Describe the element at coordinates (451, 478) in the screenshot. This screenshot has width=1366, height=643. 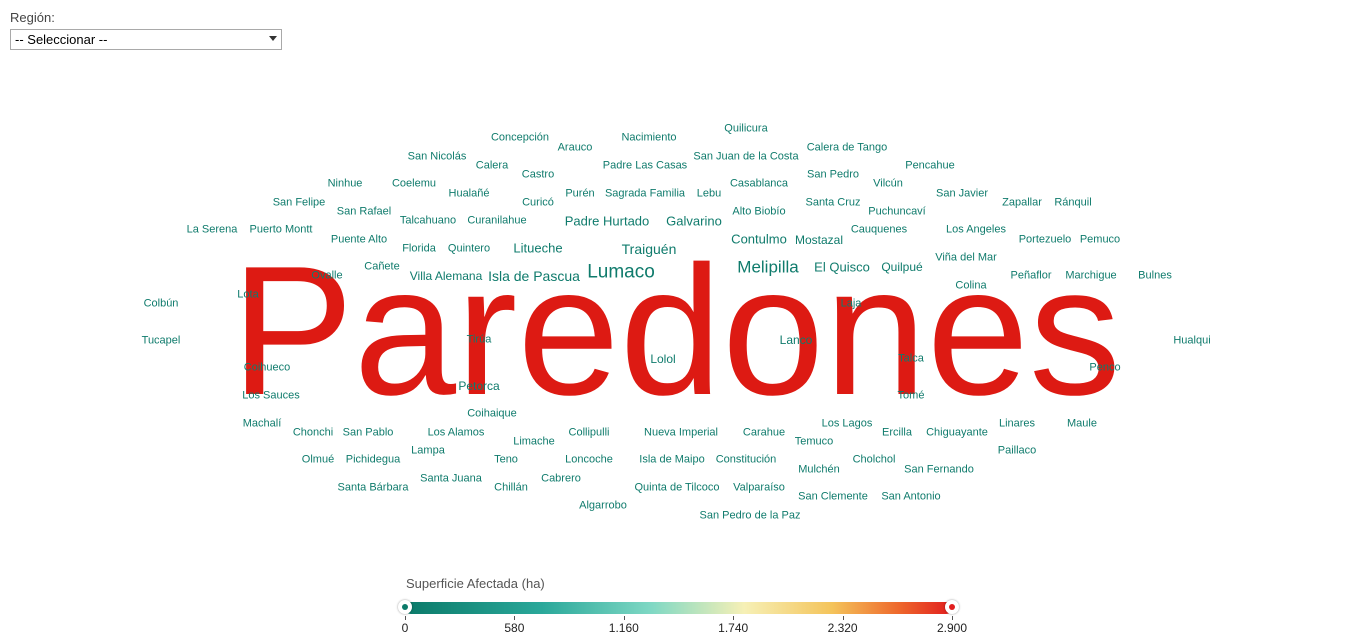
I see `word-item: Santa Juana` at that location.